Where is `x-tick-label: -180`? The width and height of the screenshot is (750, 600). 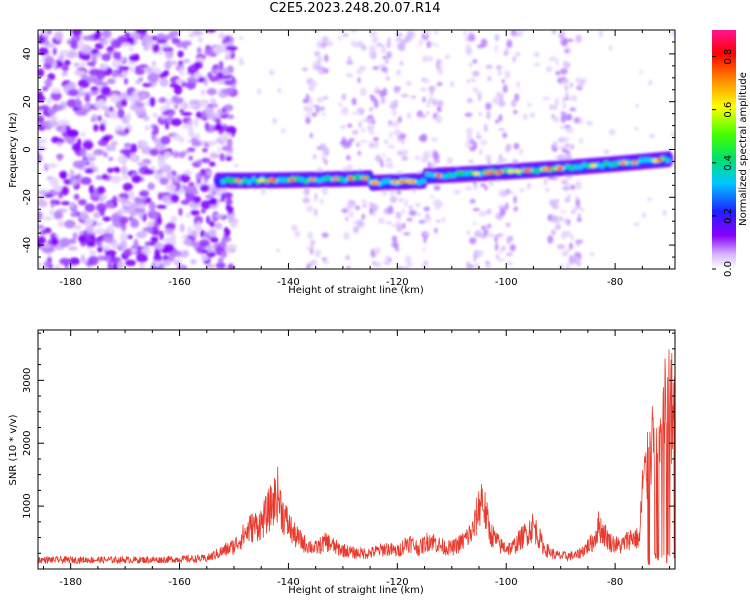 x-tick-label: -180 is located at coordinates (70, 282).